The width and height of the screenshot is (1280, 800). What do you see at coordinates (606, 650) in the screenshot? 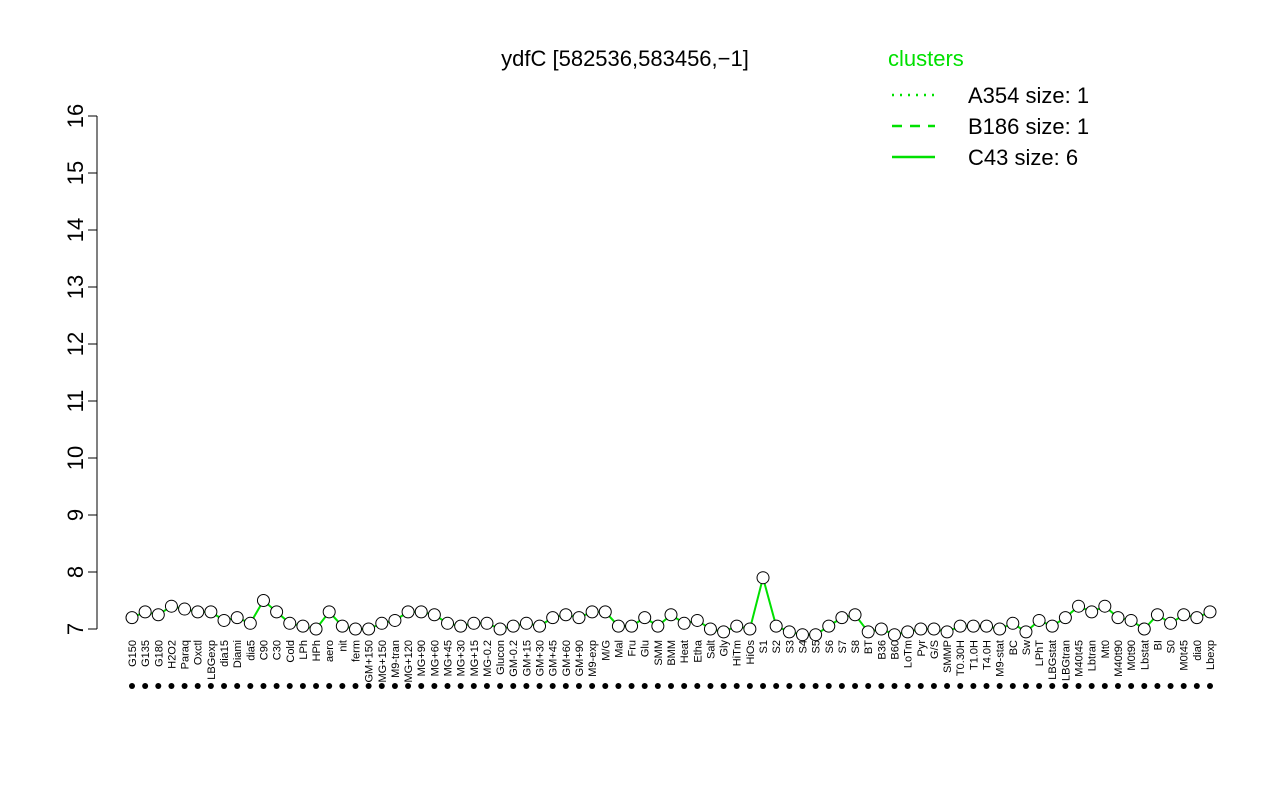
I see `x-tick-label: M/G` at bounding box center [606, 650].